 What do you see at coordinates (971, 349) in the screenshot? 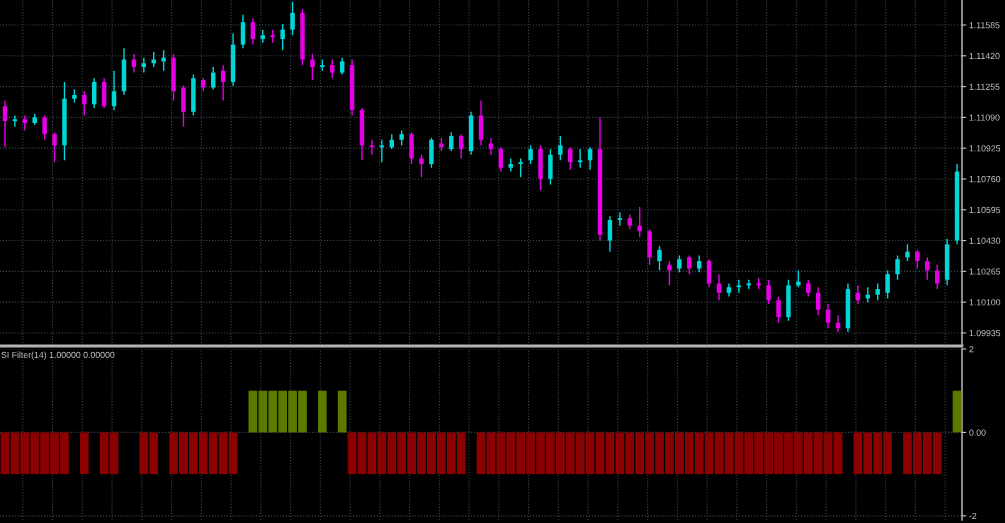
I see `y-tick-label: 2` at bounding box center [971, 349].